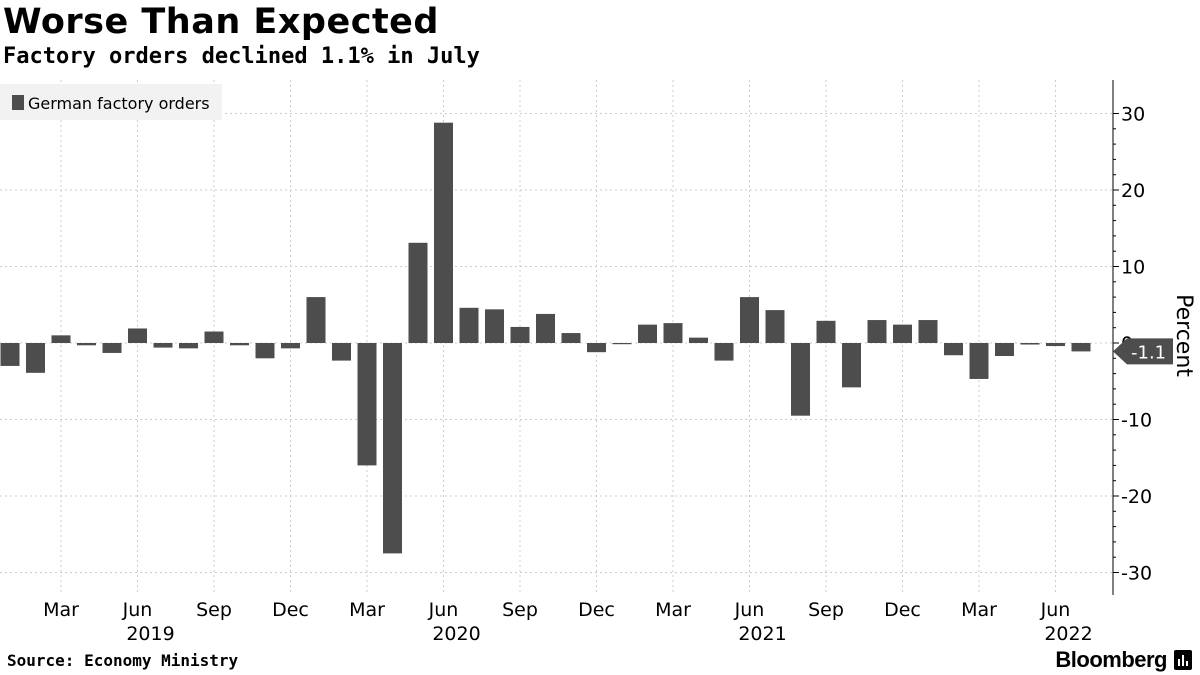  What do you see at coordinates (1068, 634) in the screenshot?
I see `x-year-label: 2022` at bounding box center [1068, 634].